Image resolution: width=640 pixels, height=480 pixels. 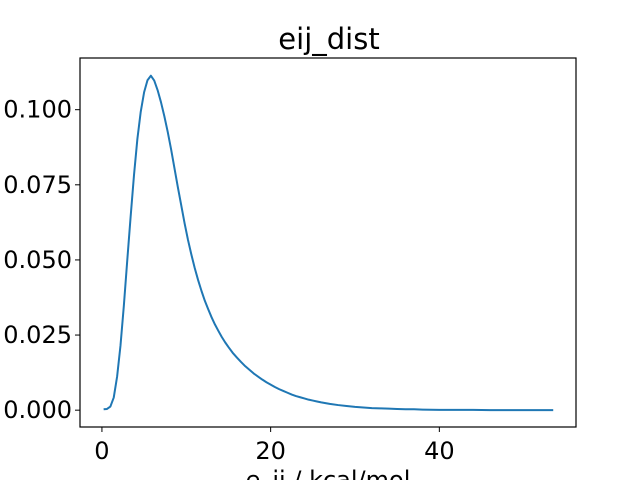 What do you see at coordinates (439, 451) in the screenshot?
I see `x-tick-label: 40` at bounding box center [439, 451].